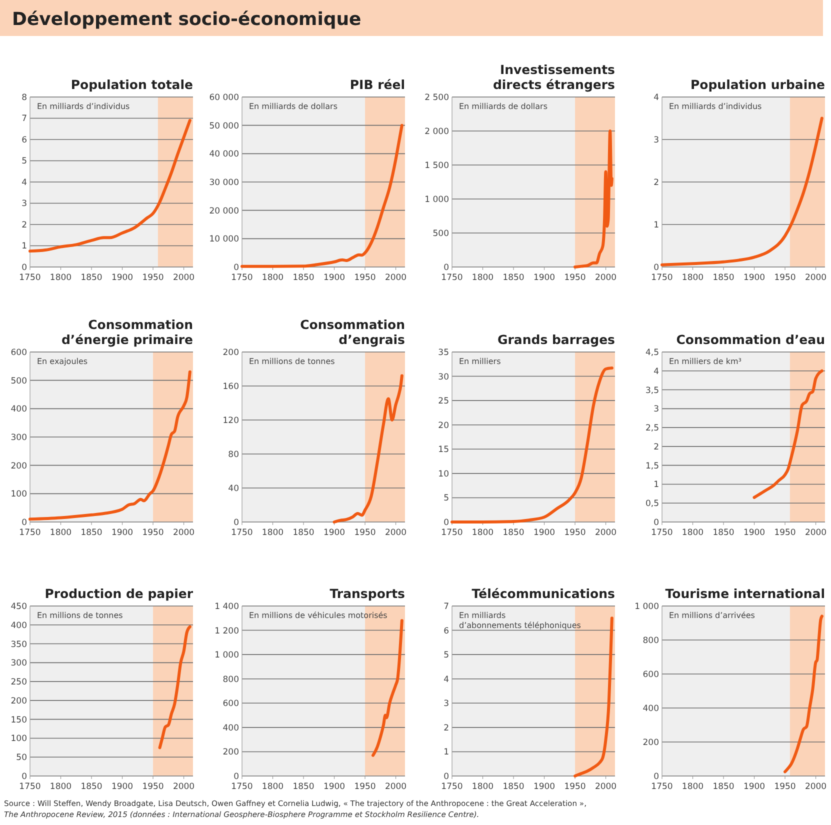 The image size is (831, 825). Describe the element at coordinates (131, 84) in the screenshot. I see `chart-title: Population totale` at that location.